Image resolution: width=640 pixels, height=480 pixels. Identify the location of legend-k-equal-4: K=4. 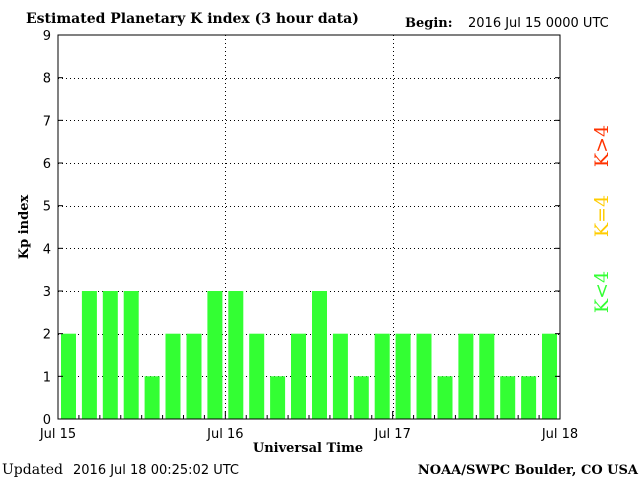
(602, 216).